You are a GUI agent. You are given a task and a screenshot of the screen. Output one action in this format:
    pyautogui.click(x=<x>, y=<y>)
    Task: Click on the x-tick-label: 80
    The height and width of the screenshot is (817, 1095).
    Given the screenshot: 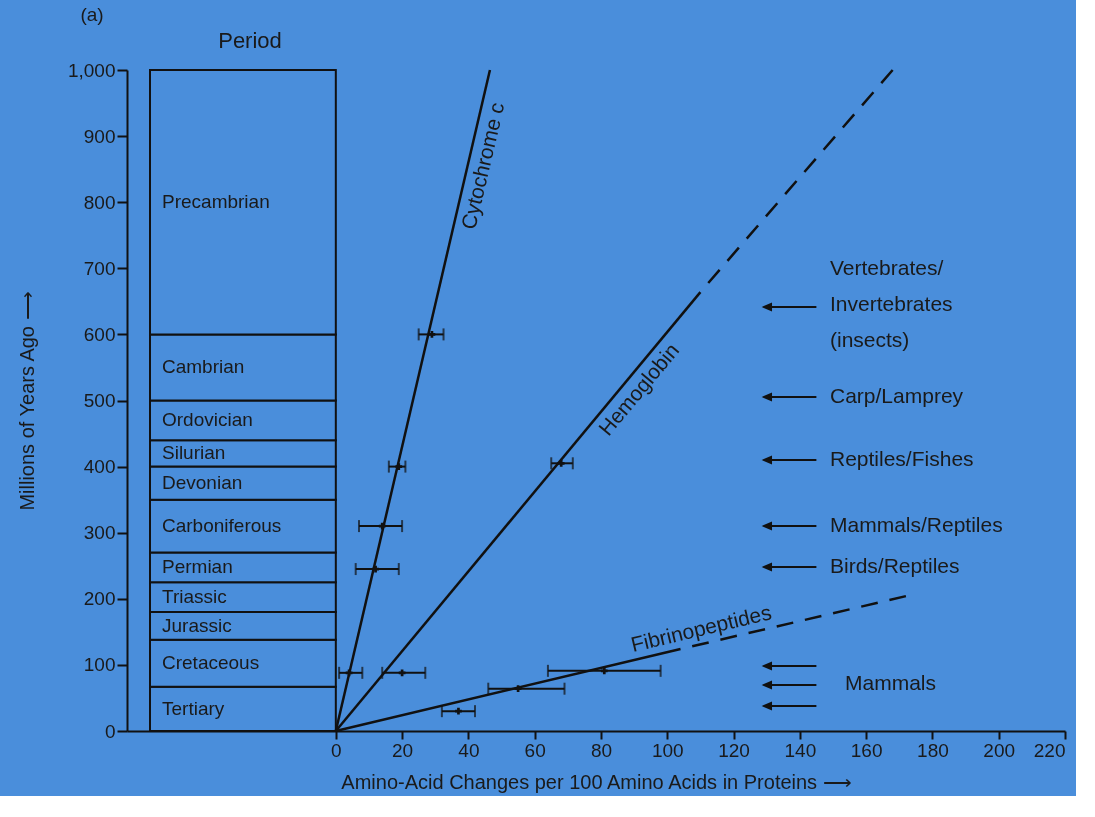 What is the action you would take?
    pyautogui.click(x=601, y=750)
    